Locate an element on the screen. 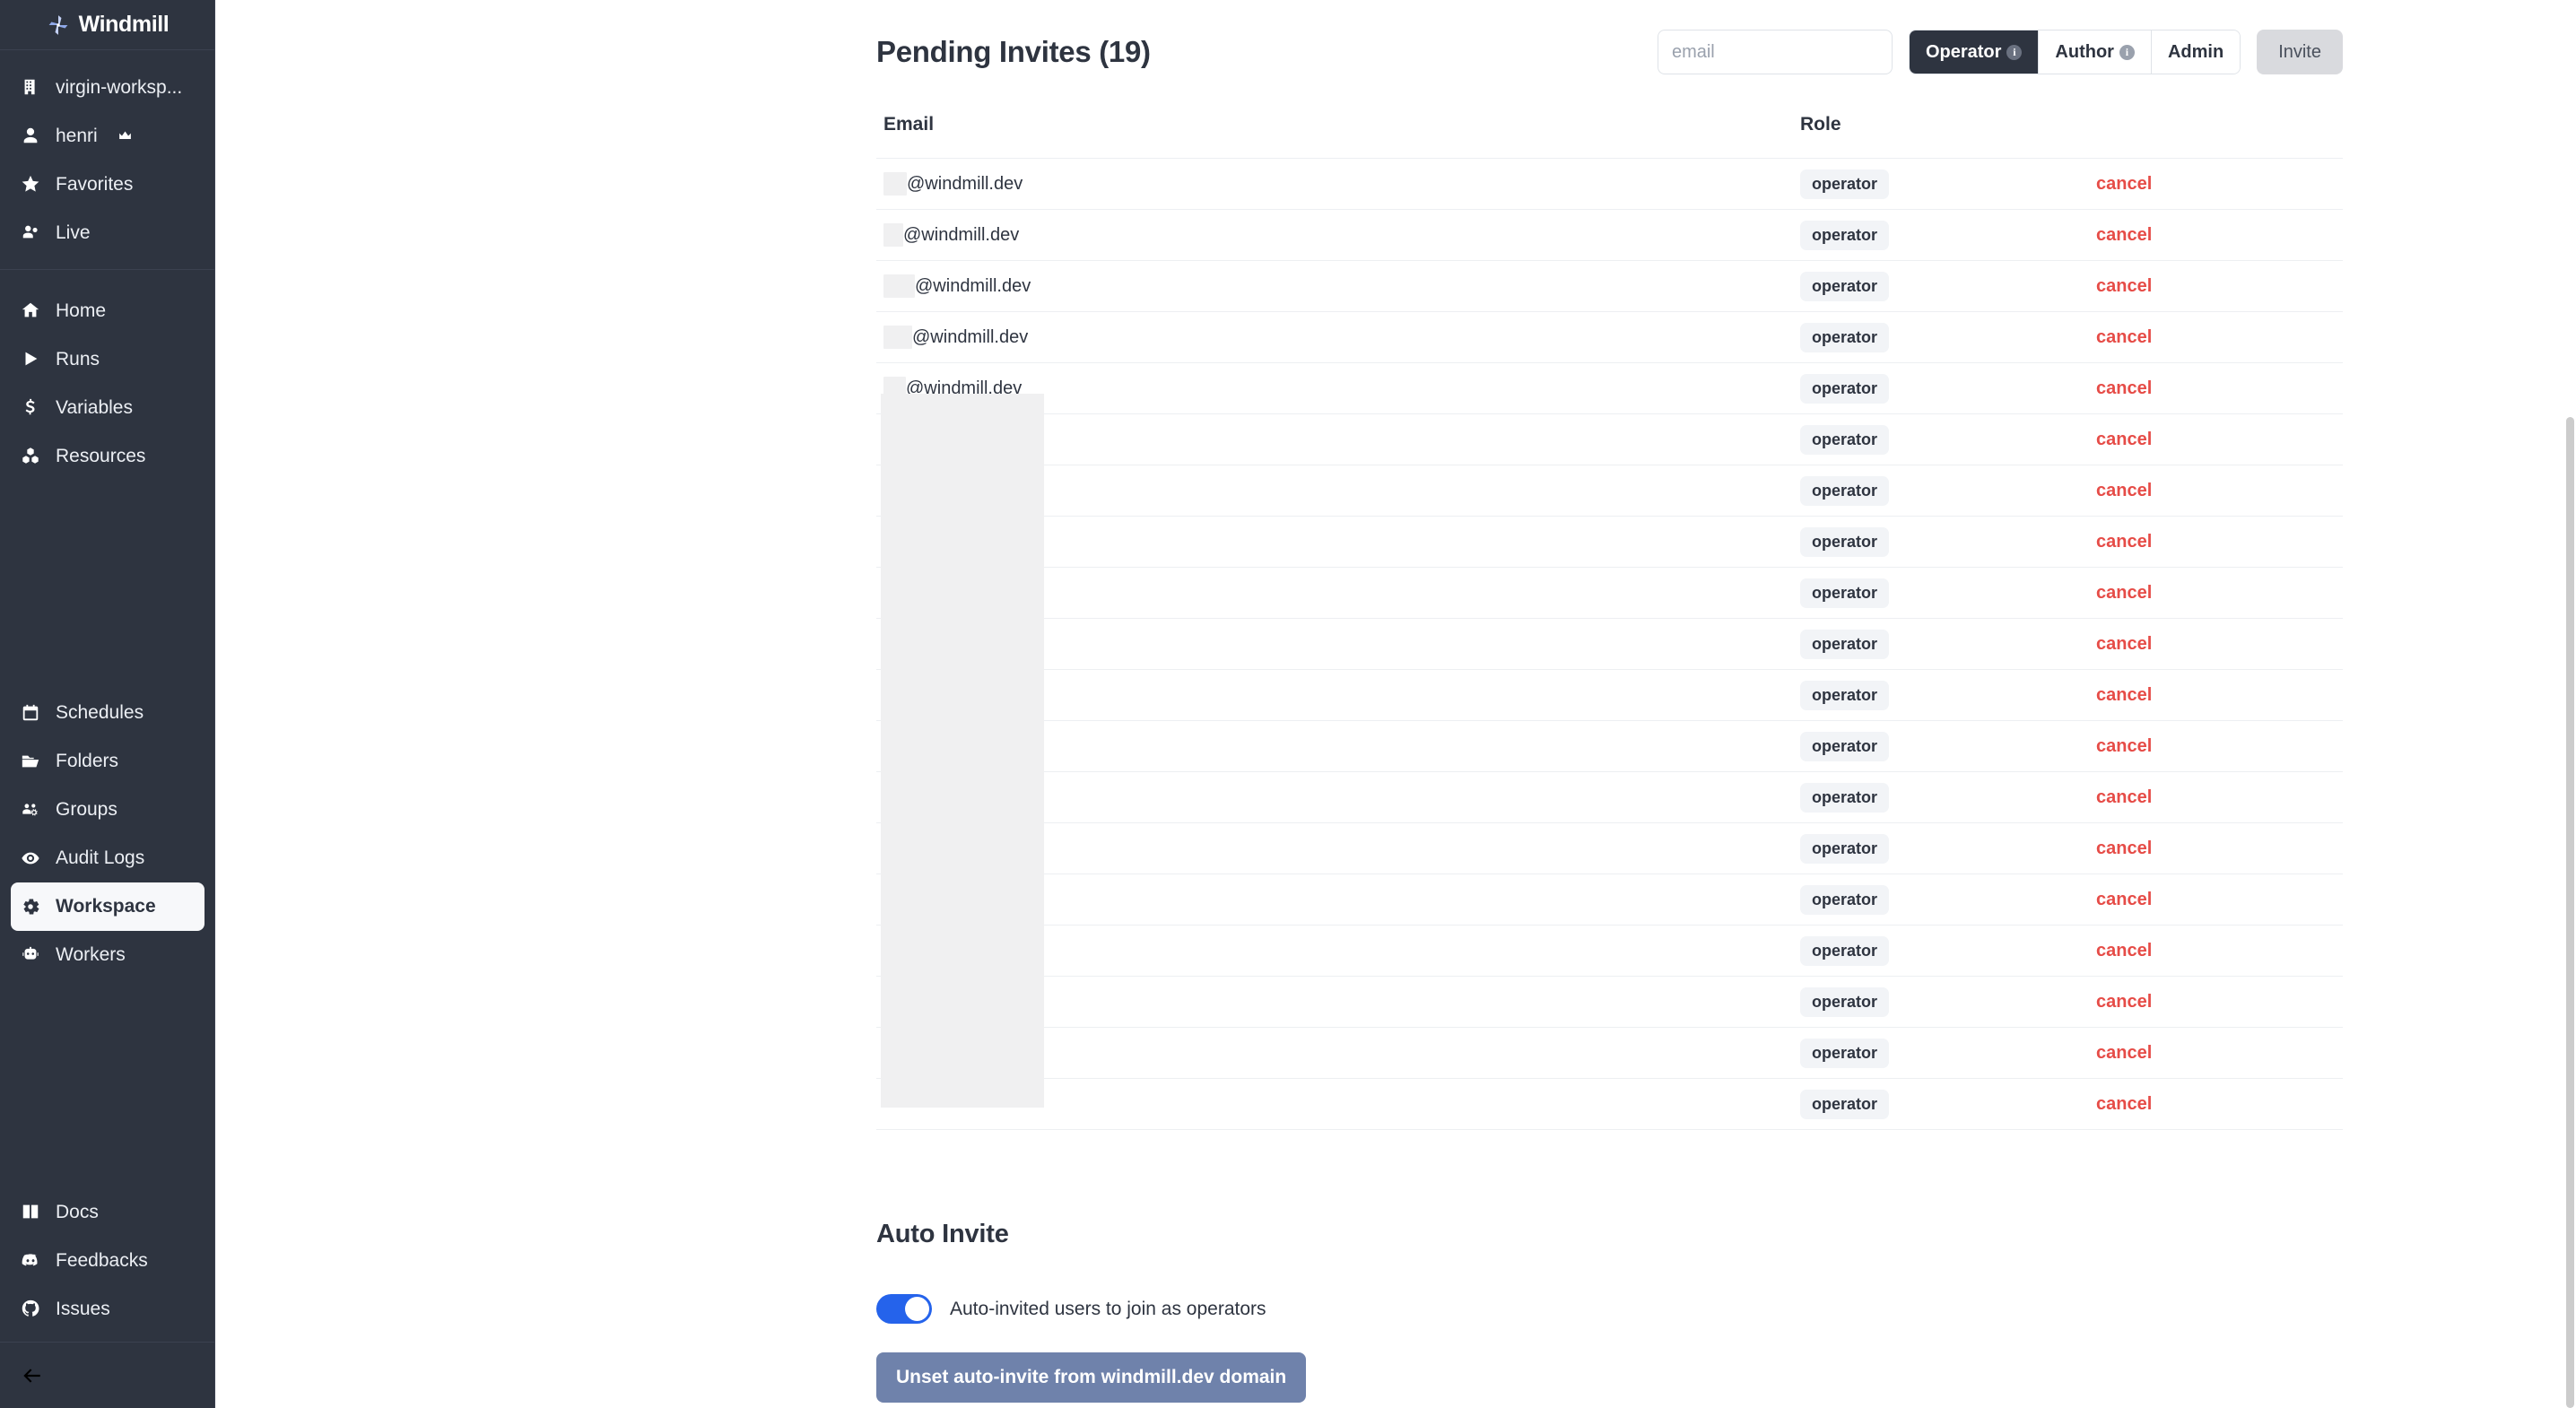 The height and width of the screenshot is (1408, 2576). invite-email-input is located at coordinates (1775, 52).